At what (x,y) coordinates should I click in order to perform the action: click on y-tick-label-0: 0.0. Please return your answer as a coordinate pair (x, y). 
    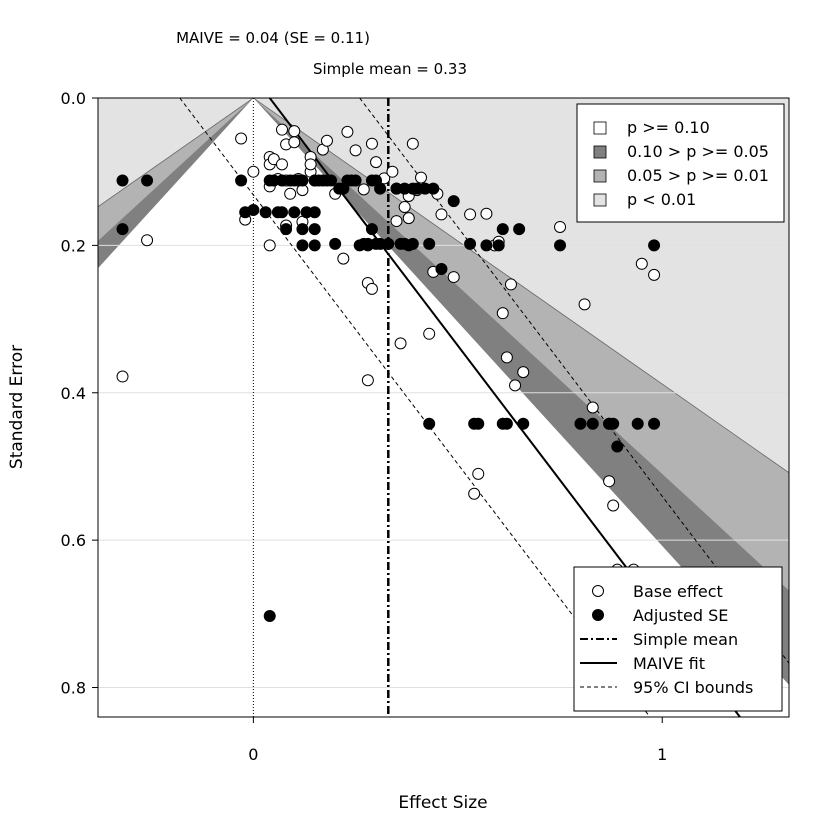
    Looking at the image, I should click on (73, 98).